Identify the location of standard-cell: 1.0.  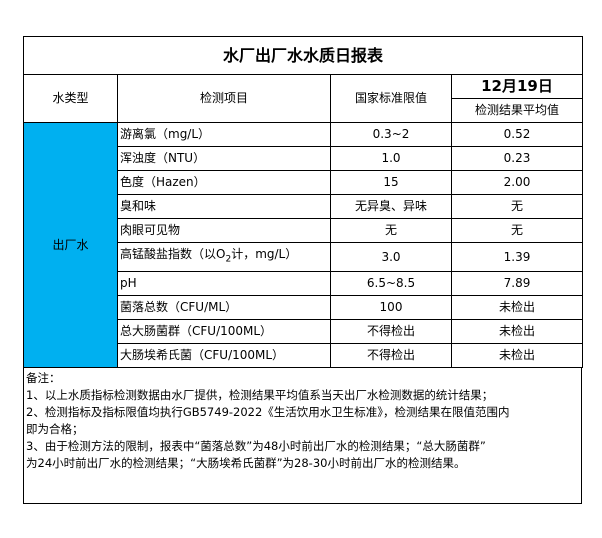
(391, 158).